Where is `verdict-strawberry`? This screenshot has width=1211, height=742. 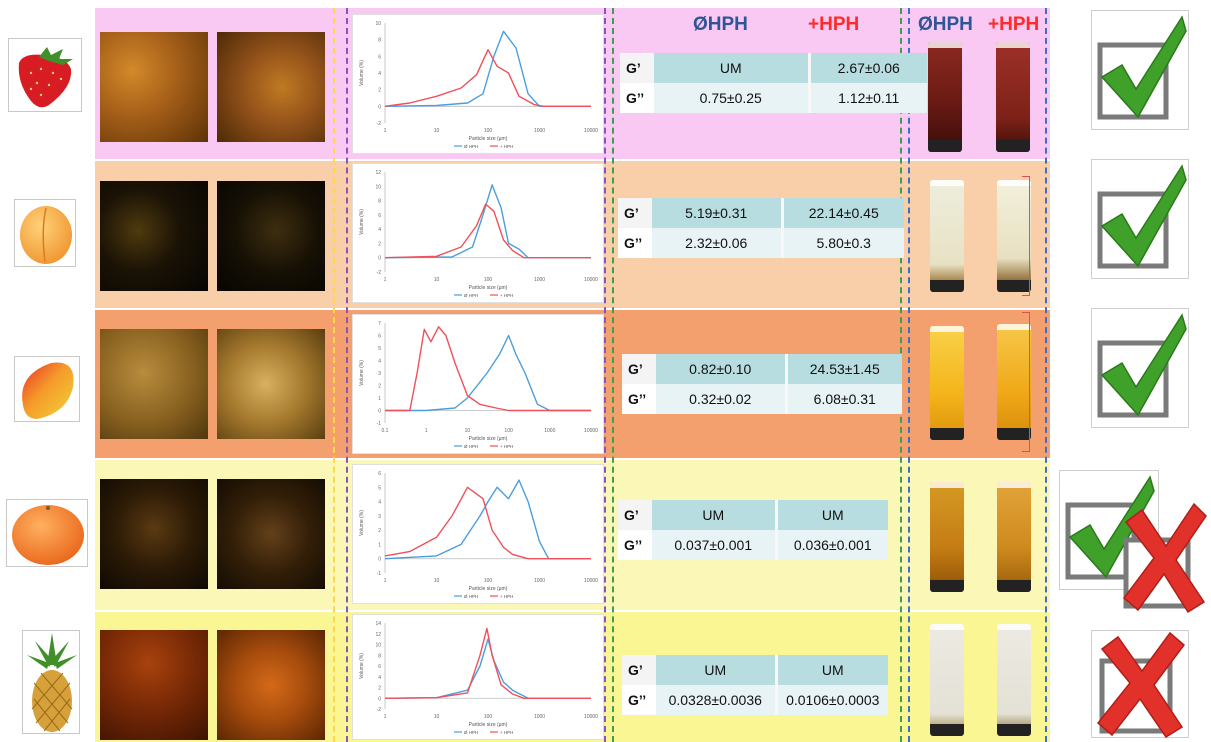
verdict-strawberry is located at coordinates (1140, 70).